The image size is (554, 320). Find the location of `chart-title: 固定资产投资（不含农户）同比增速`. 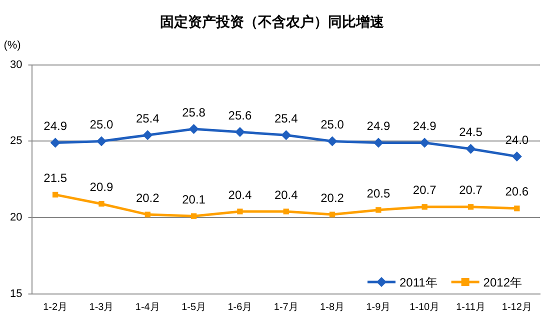

chart-title: 固定资产投资（不含农户）同比增速 is located at coordinates (272, 21).